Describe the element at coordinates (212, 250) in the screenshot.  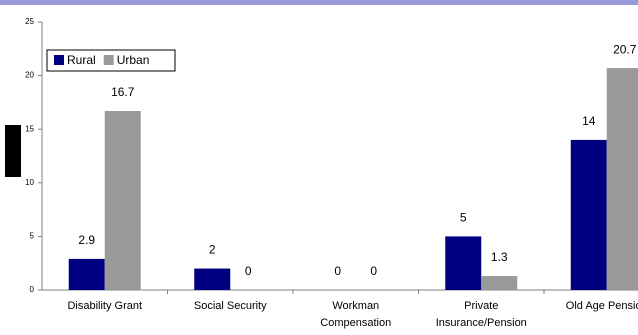
I see `value-label: 2` at that location.